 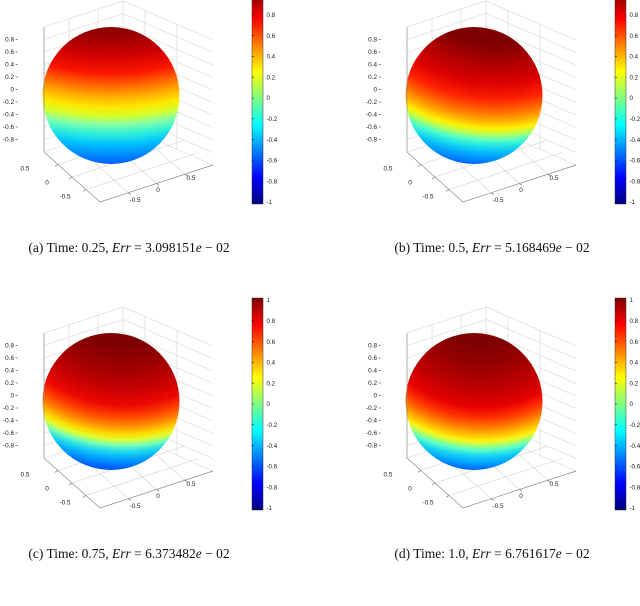 I want to click on panel-caption: (a) Time: 0.25, Err = 3.098151e − 02, so click(x=129, y=248).